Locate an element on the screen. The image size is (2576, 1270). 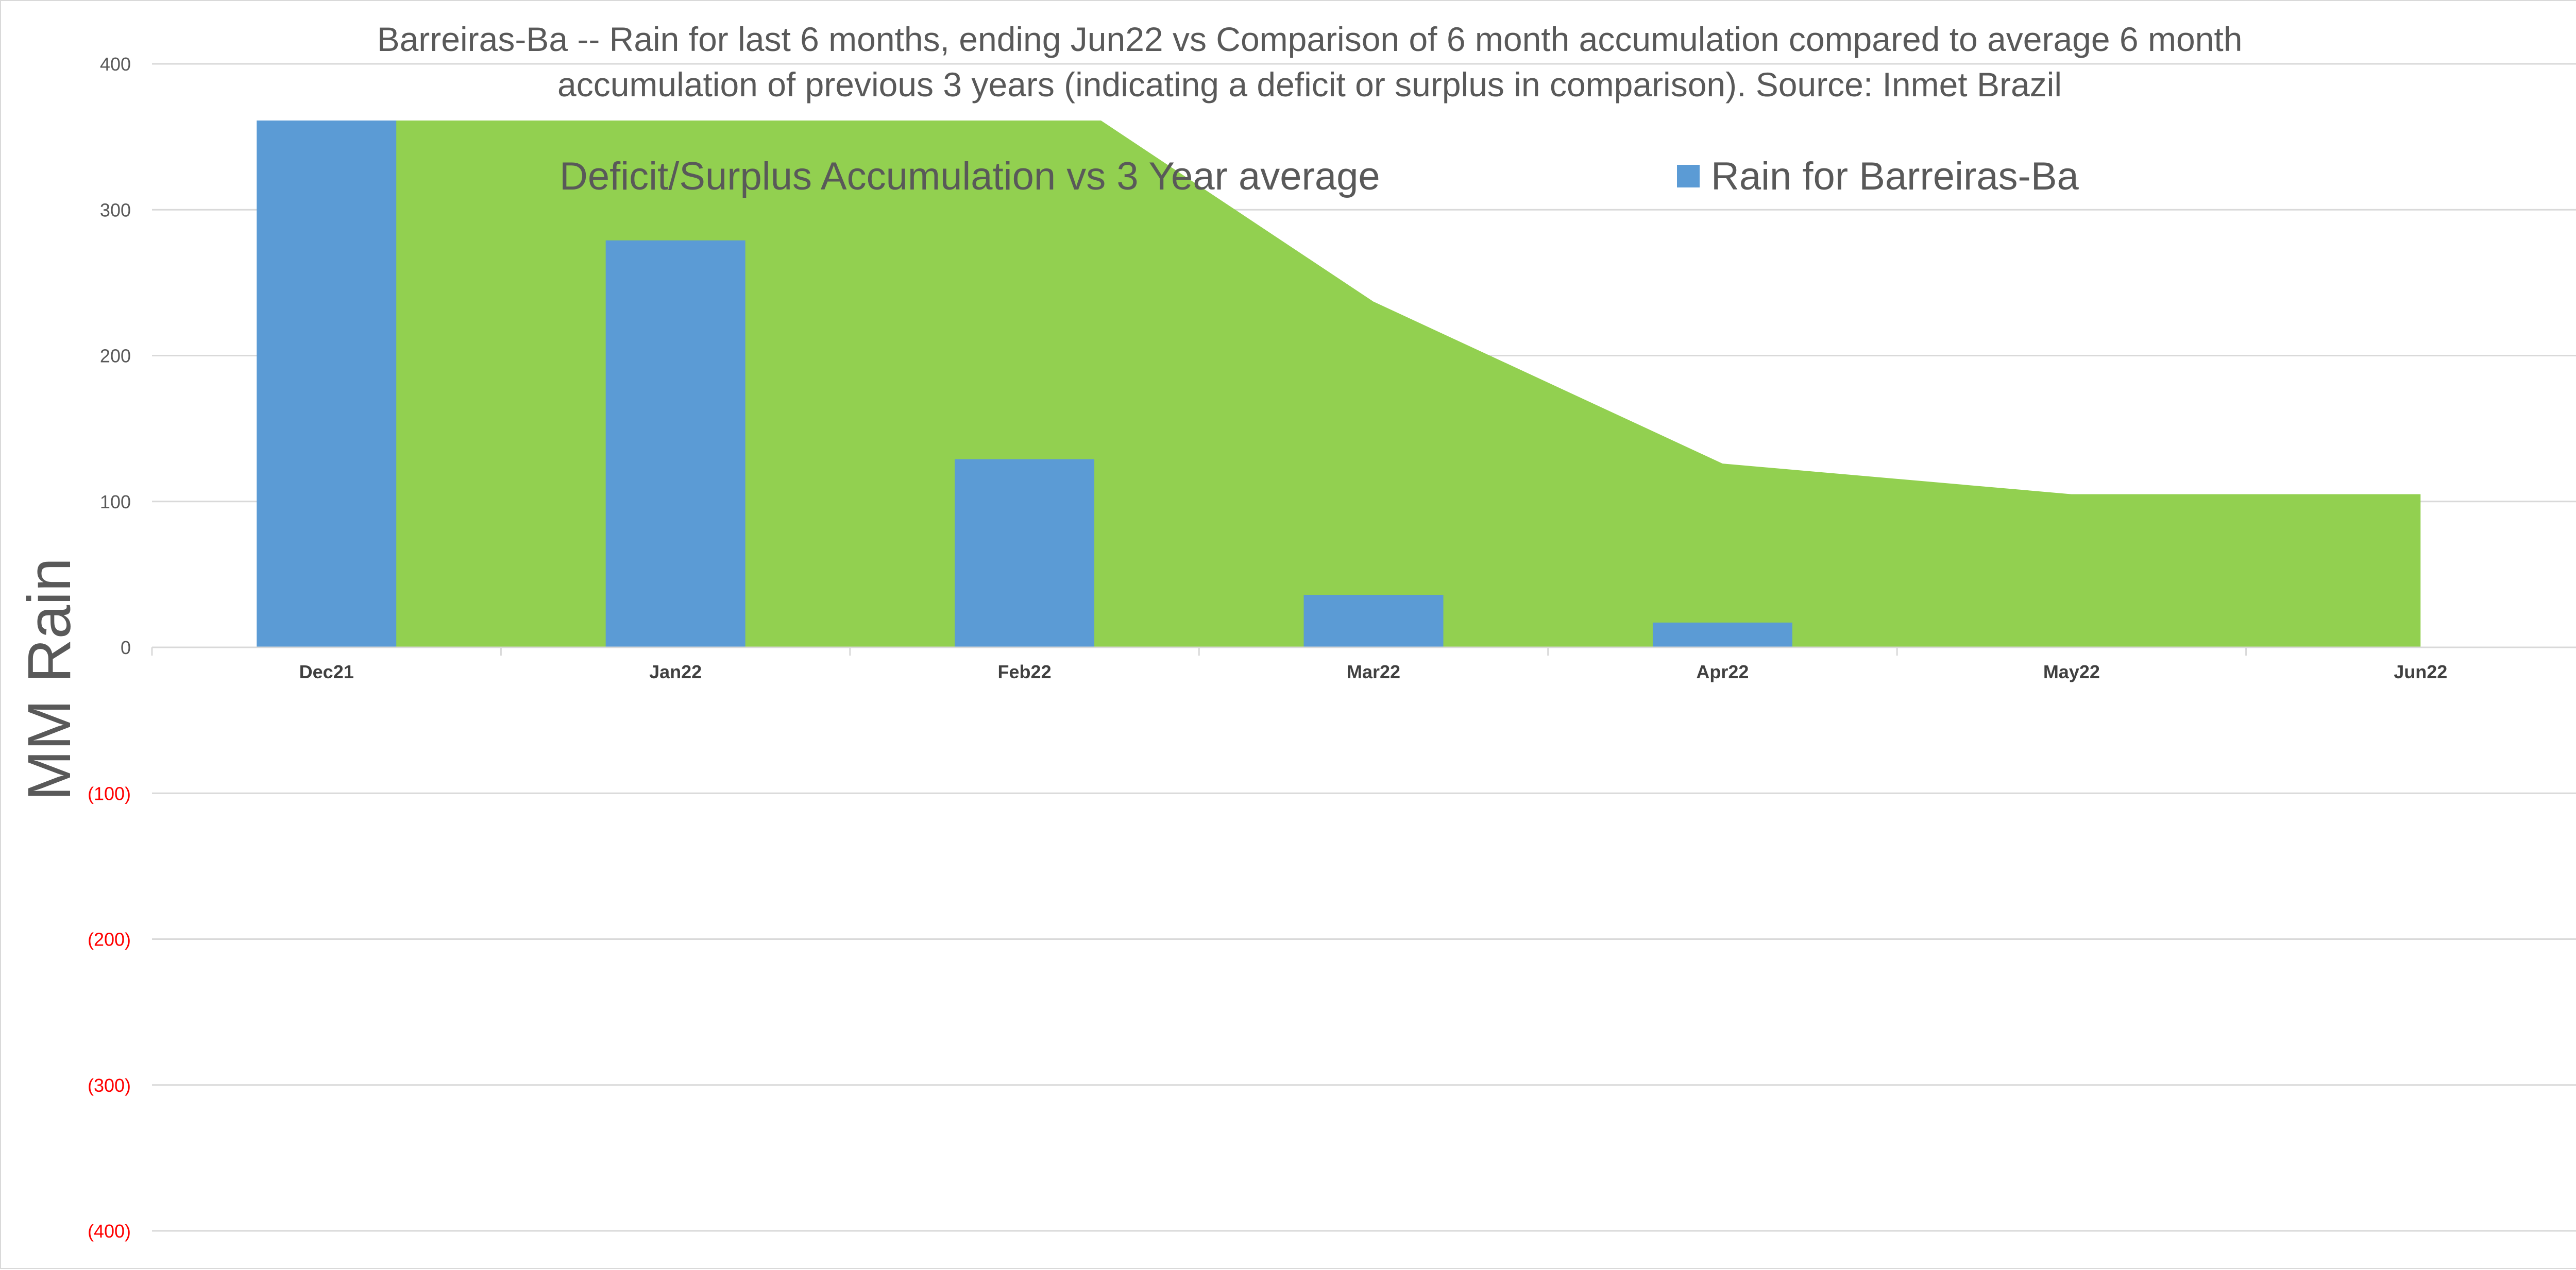
bar-Apr22 is located at coordinates (1722, 634).